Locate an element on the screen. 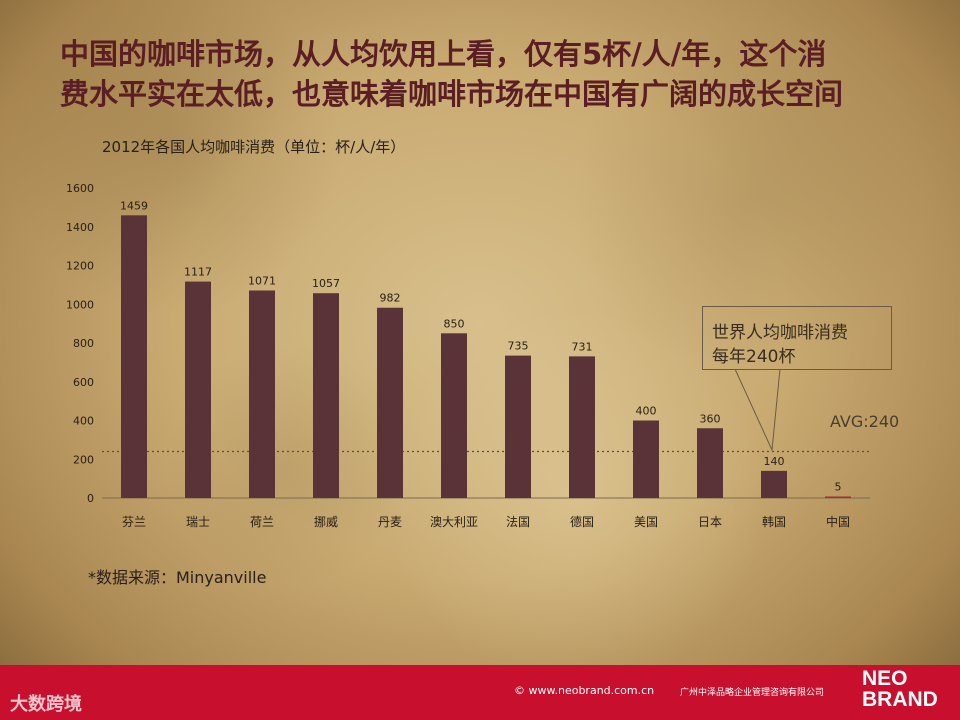 This screenshot has height=720, width=960. brand-line-1: NEO is located at coordinates (885, 678).